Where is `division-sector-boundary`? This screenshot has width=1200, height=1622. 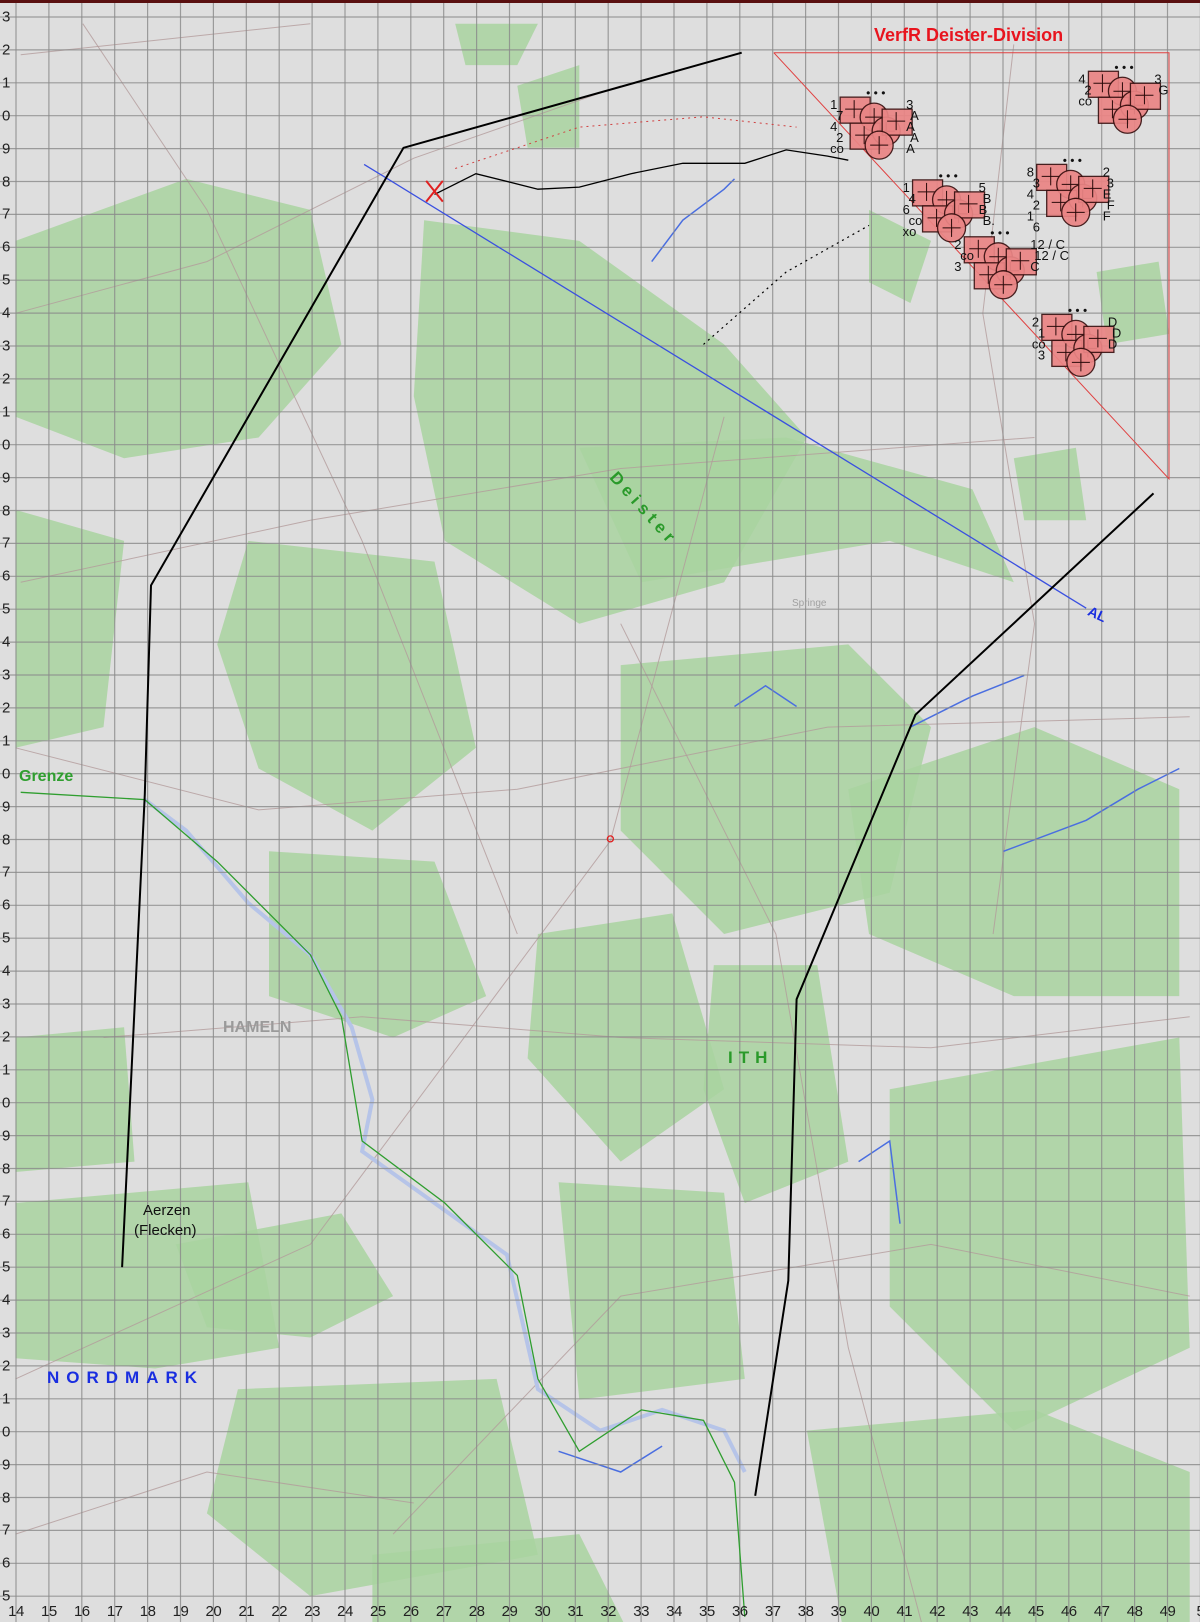 division-sector-boundary is located at coordinates (971, 266).